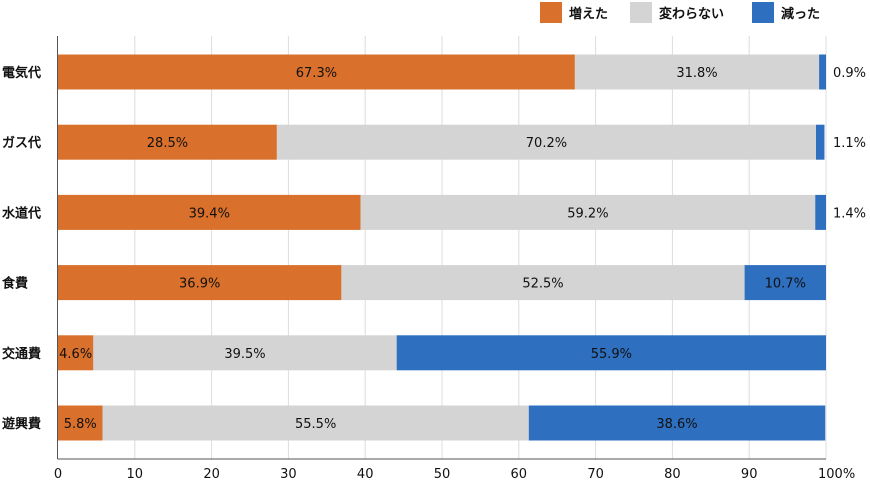 The image size is (870, 484). What do you see at coordinates (588, 14) in the screenshot?
I see `legend-label: 増えた` at bounding box center [588, 14].